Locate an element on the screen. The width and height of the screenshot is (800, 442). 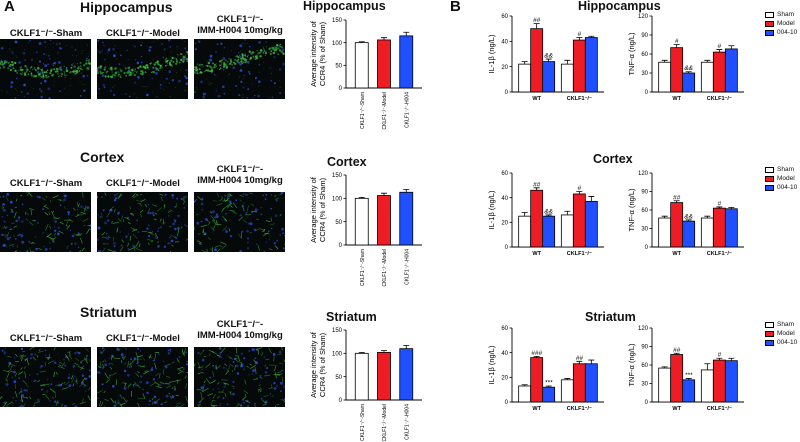
significance-mark: ### is located at coordinates (536, 353).